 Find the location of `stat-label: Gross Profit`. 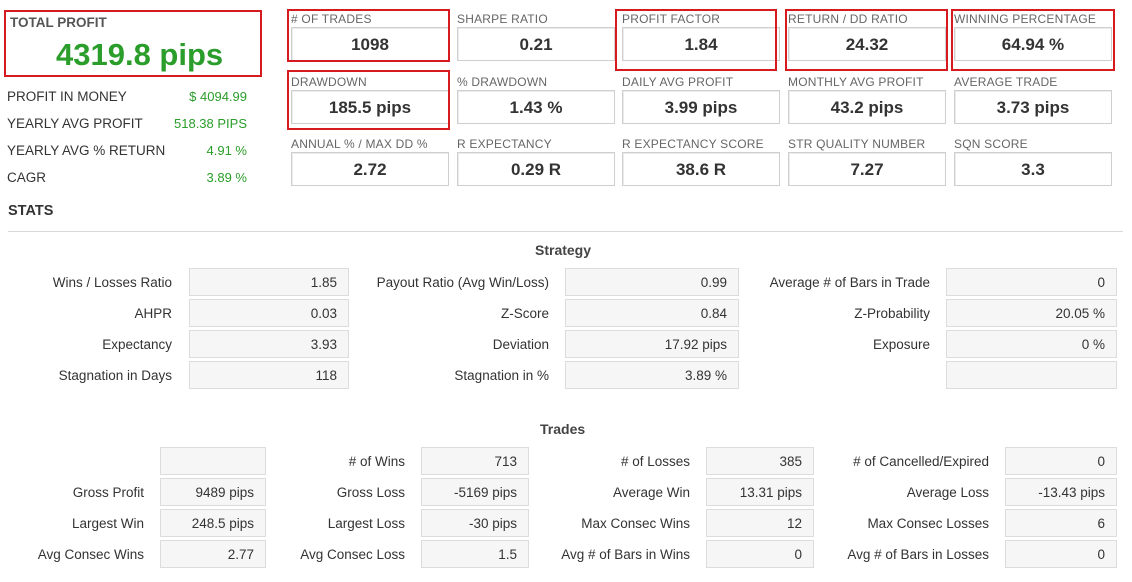

stat-label: Gross Profit is located at coordinates (108, 492).